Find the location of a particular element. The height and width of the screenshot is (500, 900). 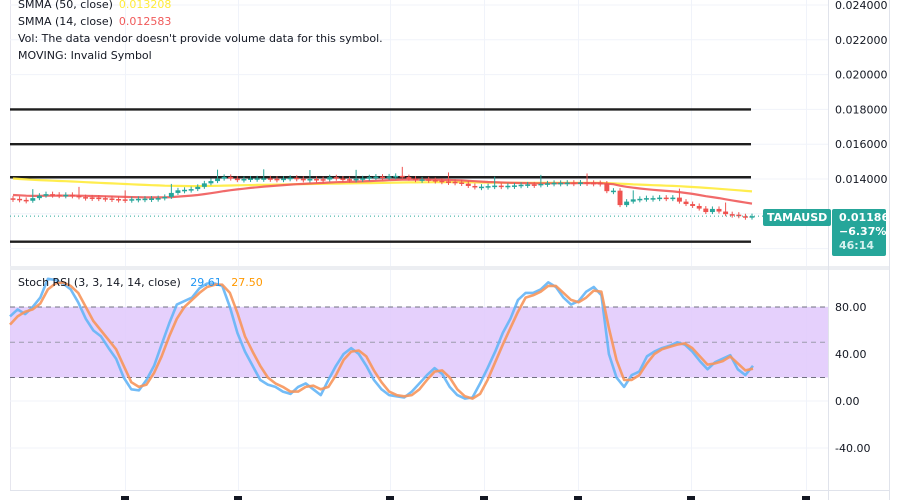

pane-separator is located at coordinates (450, 268).